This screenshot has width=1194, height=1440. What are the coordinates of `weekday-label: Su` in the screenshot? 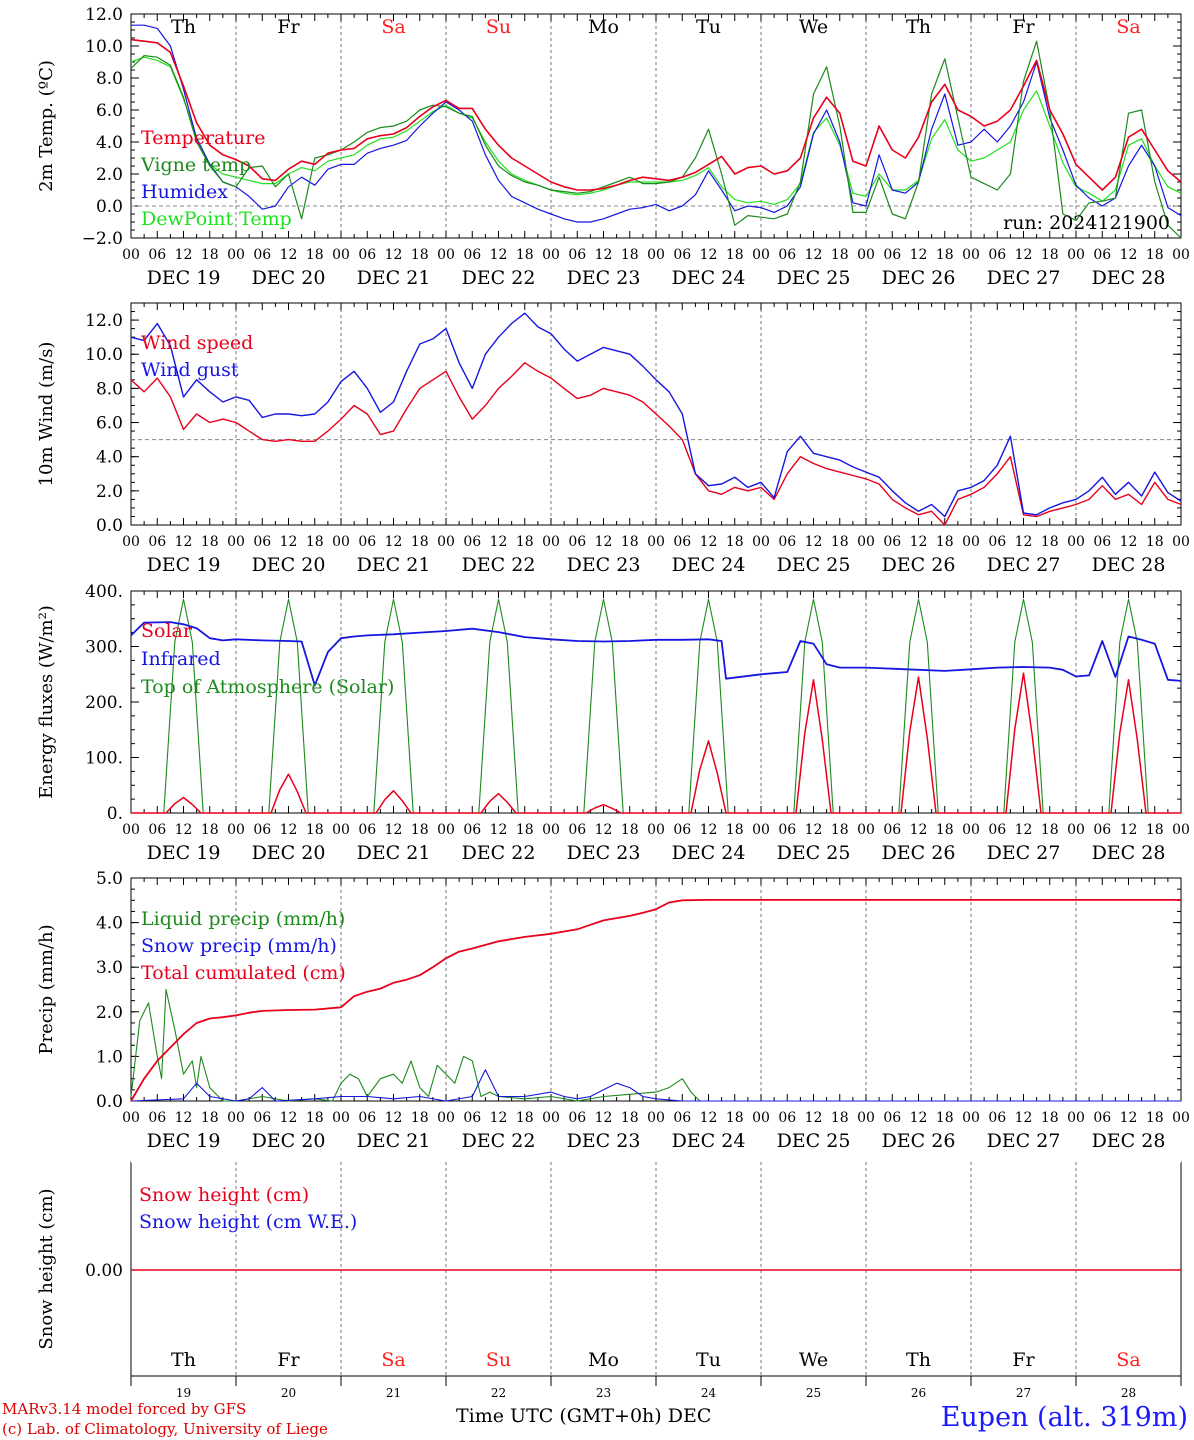 It's located at (498, 1360).